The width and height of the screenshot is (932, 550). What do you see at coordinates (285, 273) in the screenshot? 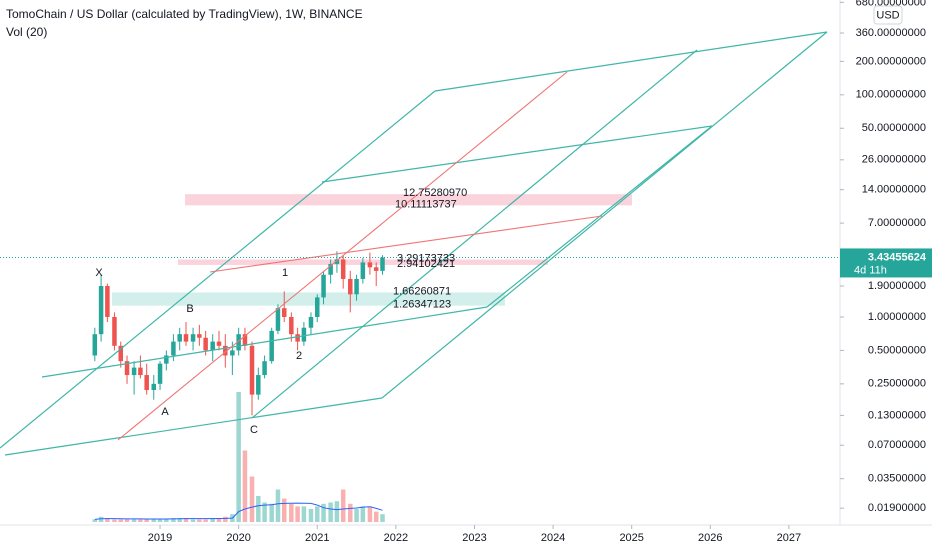
I see `wave-label: 1` at bounding box center [285, 273].